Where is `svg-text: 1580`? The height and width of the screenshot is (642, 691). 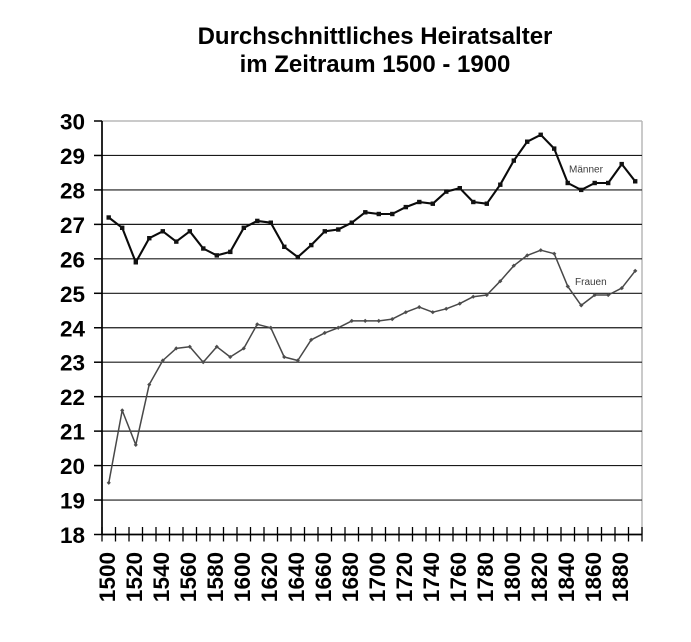
svg-text: 1580 is located at coordinates (215, 577).